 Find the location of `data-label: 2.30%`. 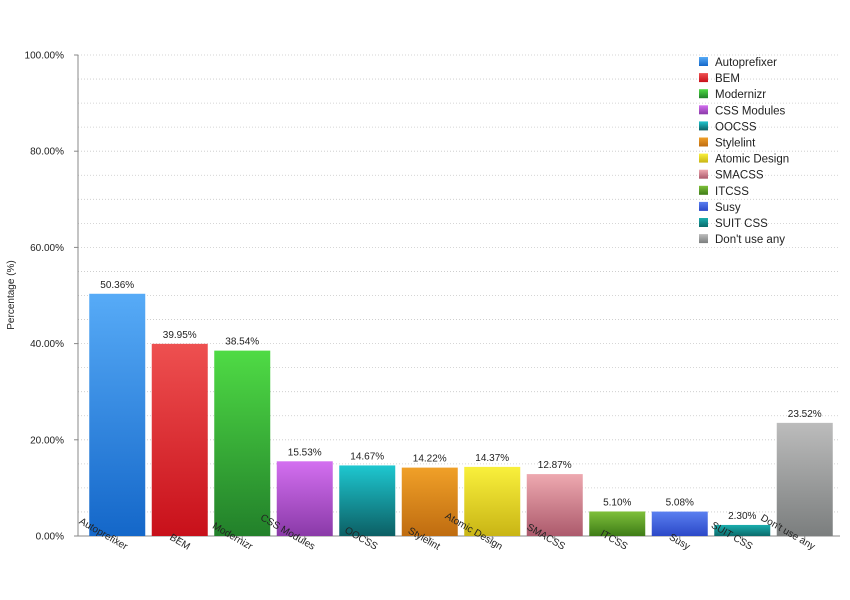

data-label: 2.30% is located at coordinates (742, 516).